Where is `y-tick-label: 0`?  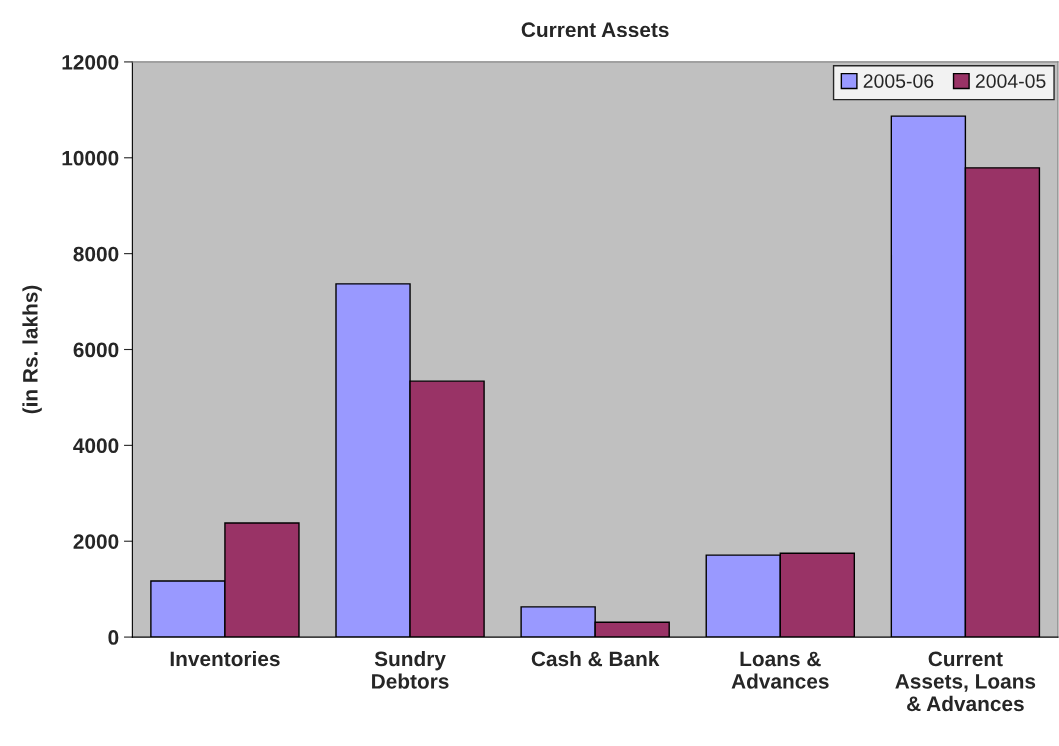
y-tick-label: 0 is located at coordinates (113, 637).